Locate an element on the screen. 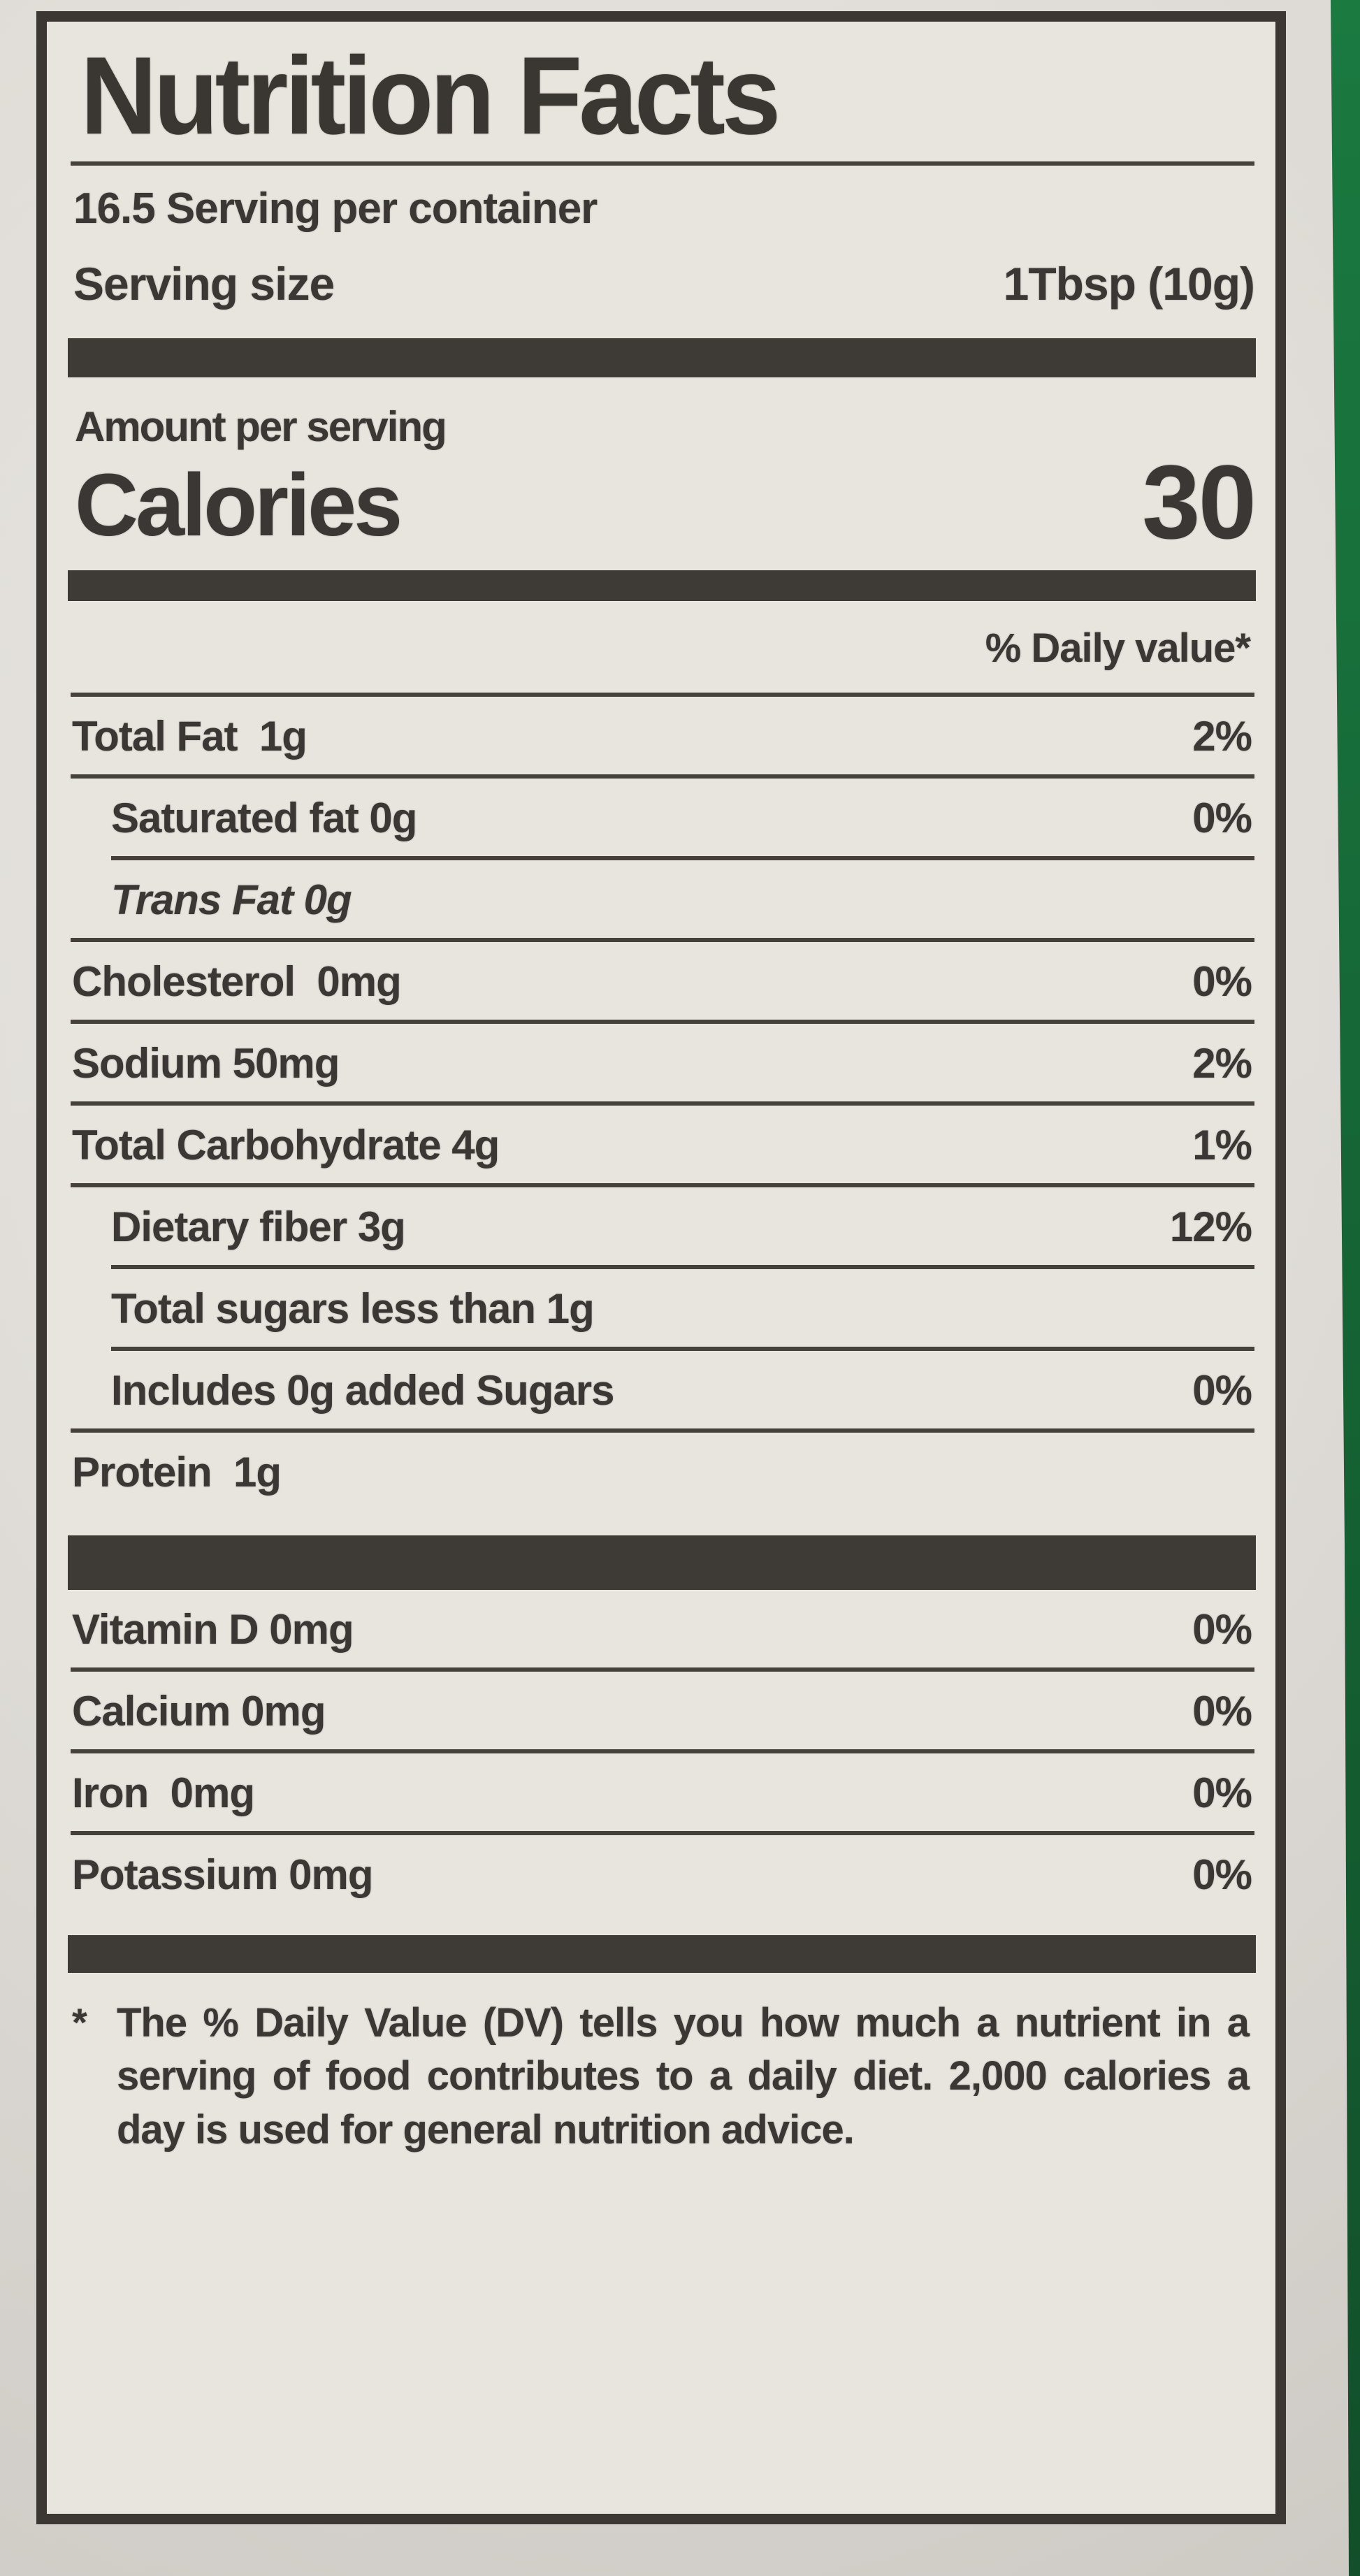 This screenshot has width=1360, height=2576. micronutrient-row-calcium: Calcium 0mg 0% is located at coordinates (662, 1710).